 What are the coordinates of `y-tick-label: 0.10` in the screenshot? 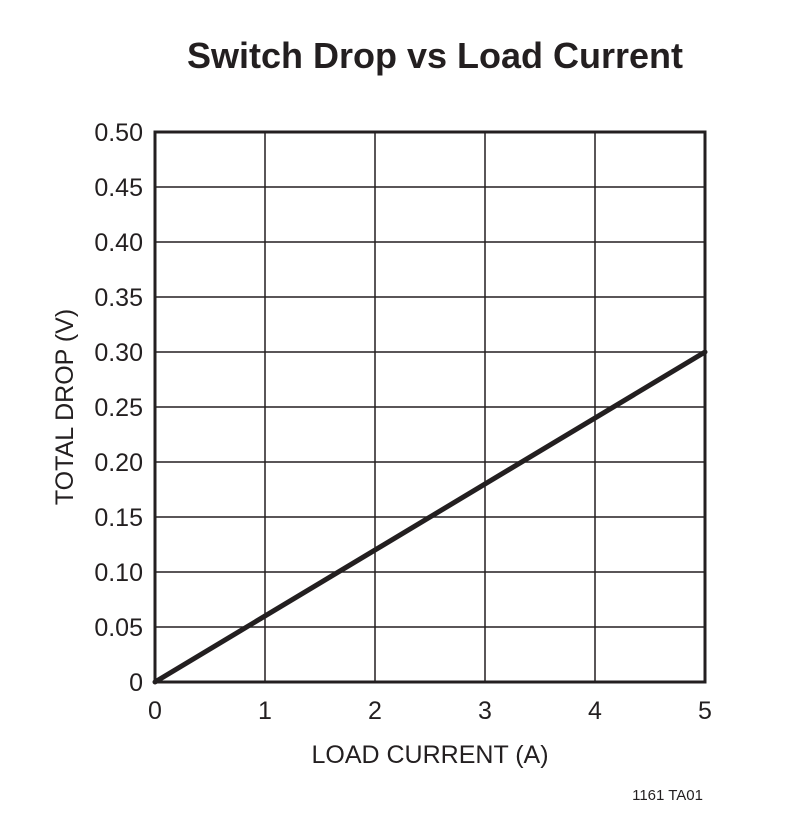 It's located at (118, 573).